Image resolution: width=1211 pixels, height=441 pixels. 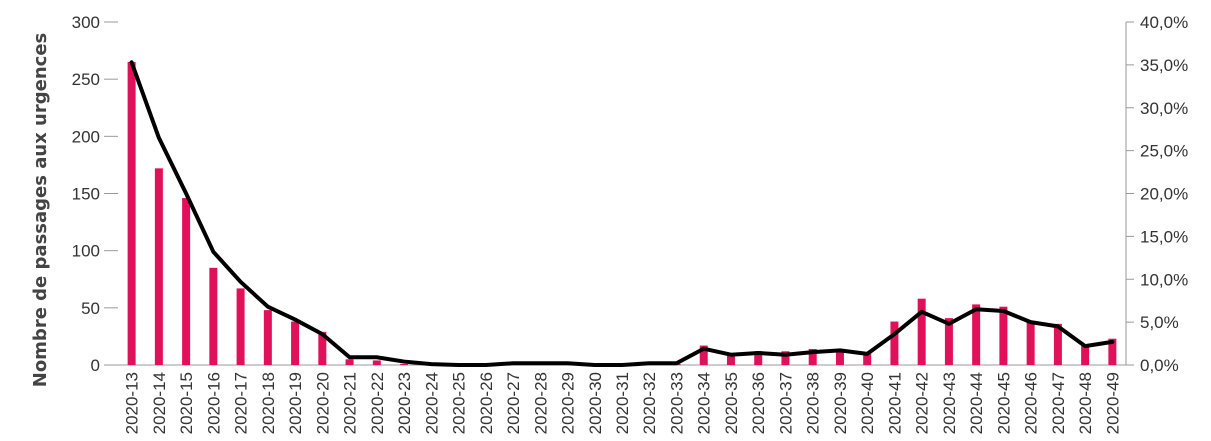 I want to click on y2-tick-label: 25,0%, so click(x=1164, y=151).